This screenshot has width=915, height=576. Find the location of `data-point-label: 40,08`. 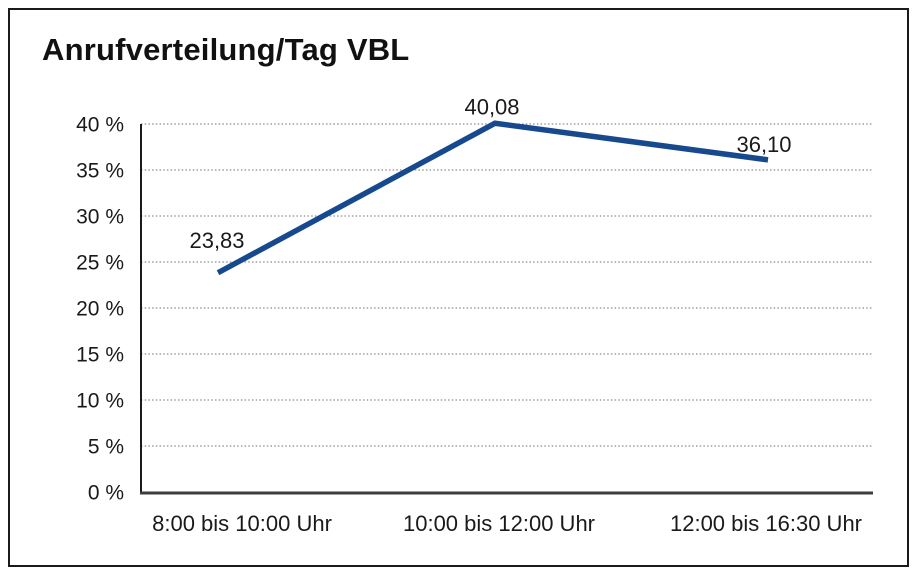

data-point-label: 40,08 is located at coordinates (491, 106).